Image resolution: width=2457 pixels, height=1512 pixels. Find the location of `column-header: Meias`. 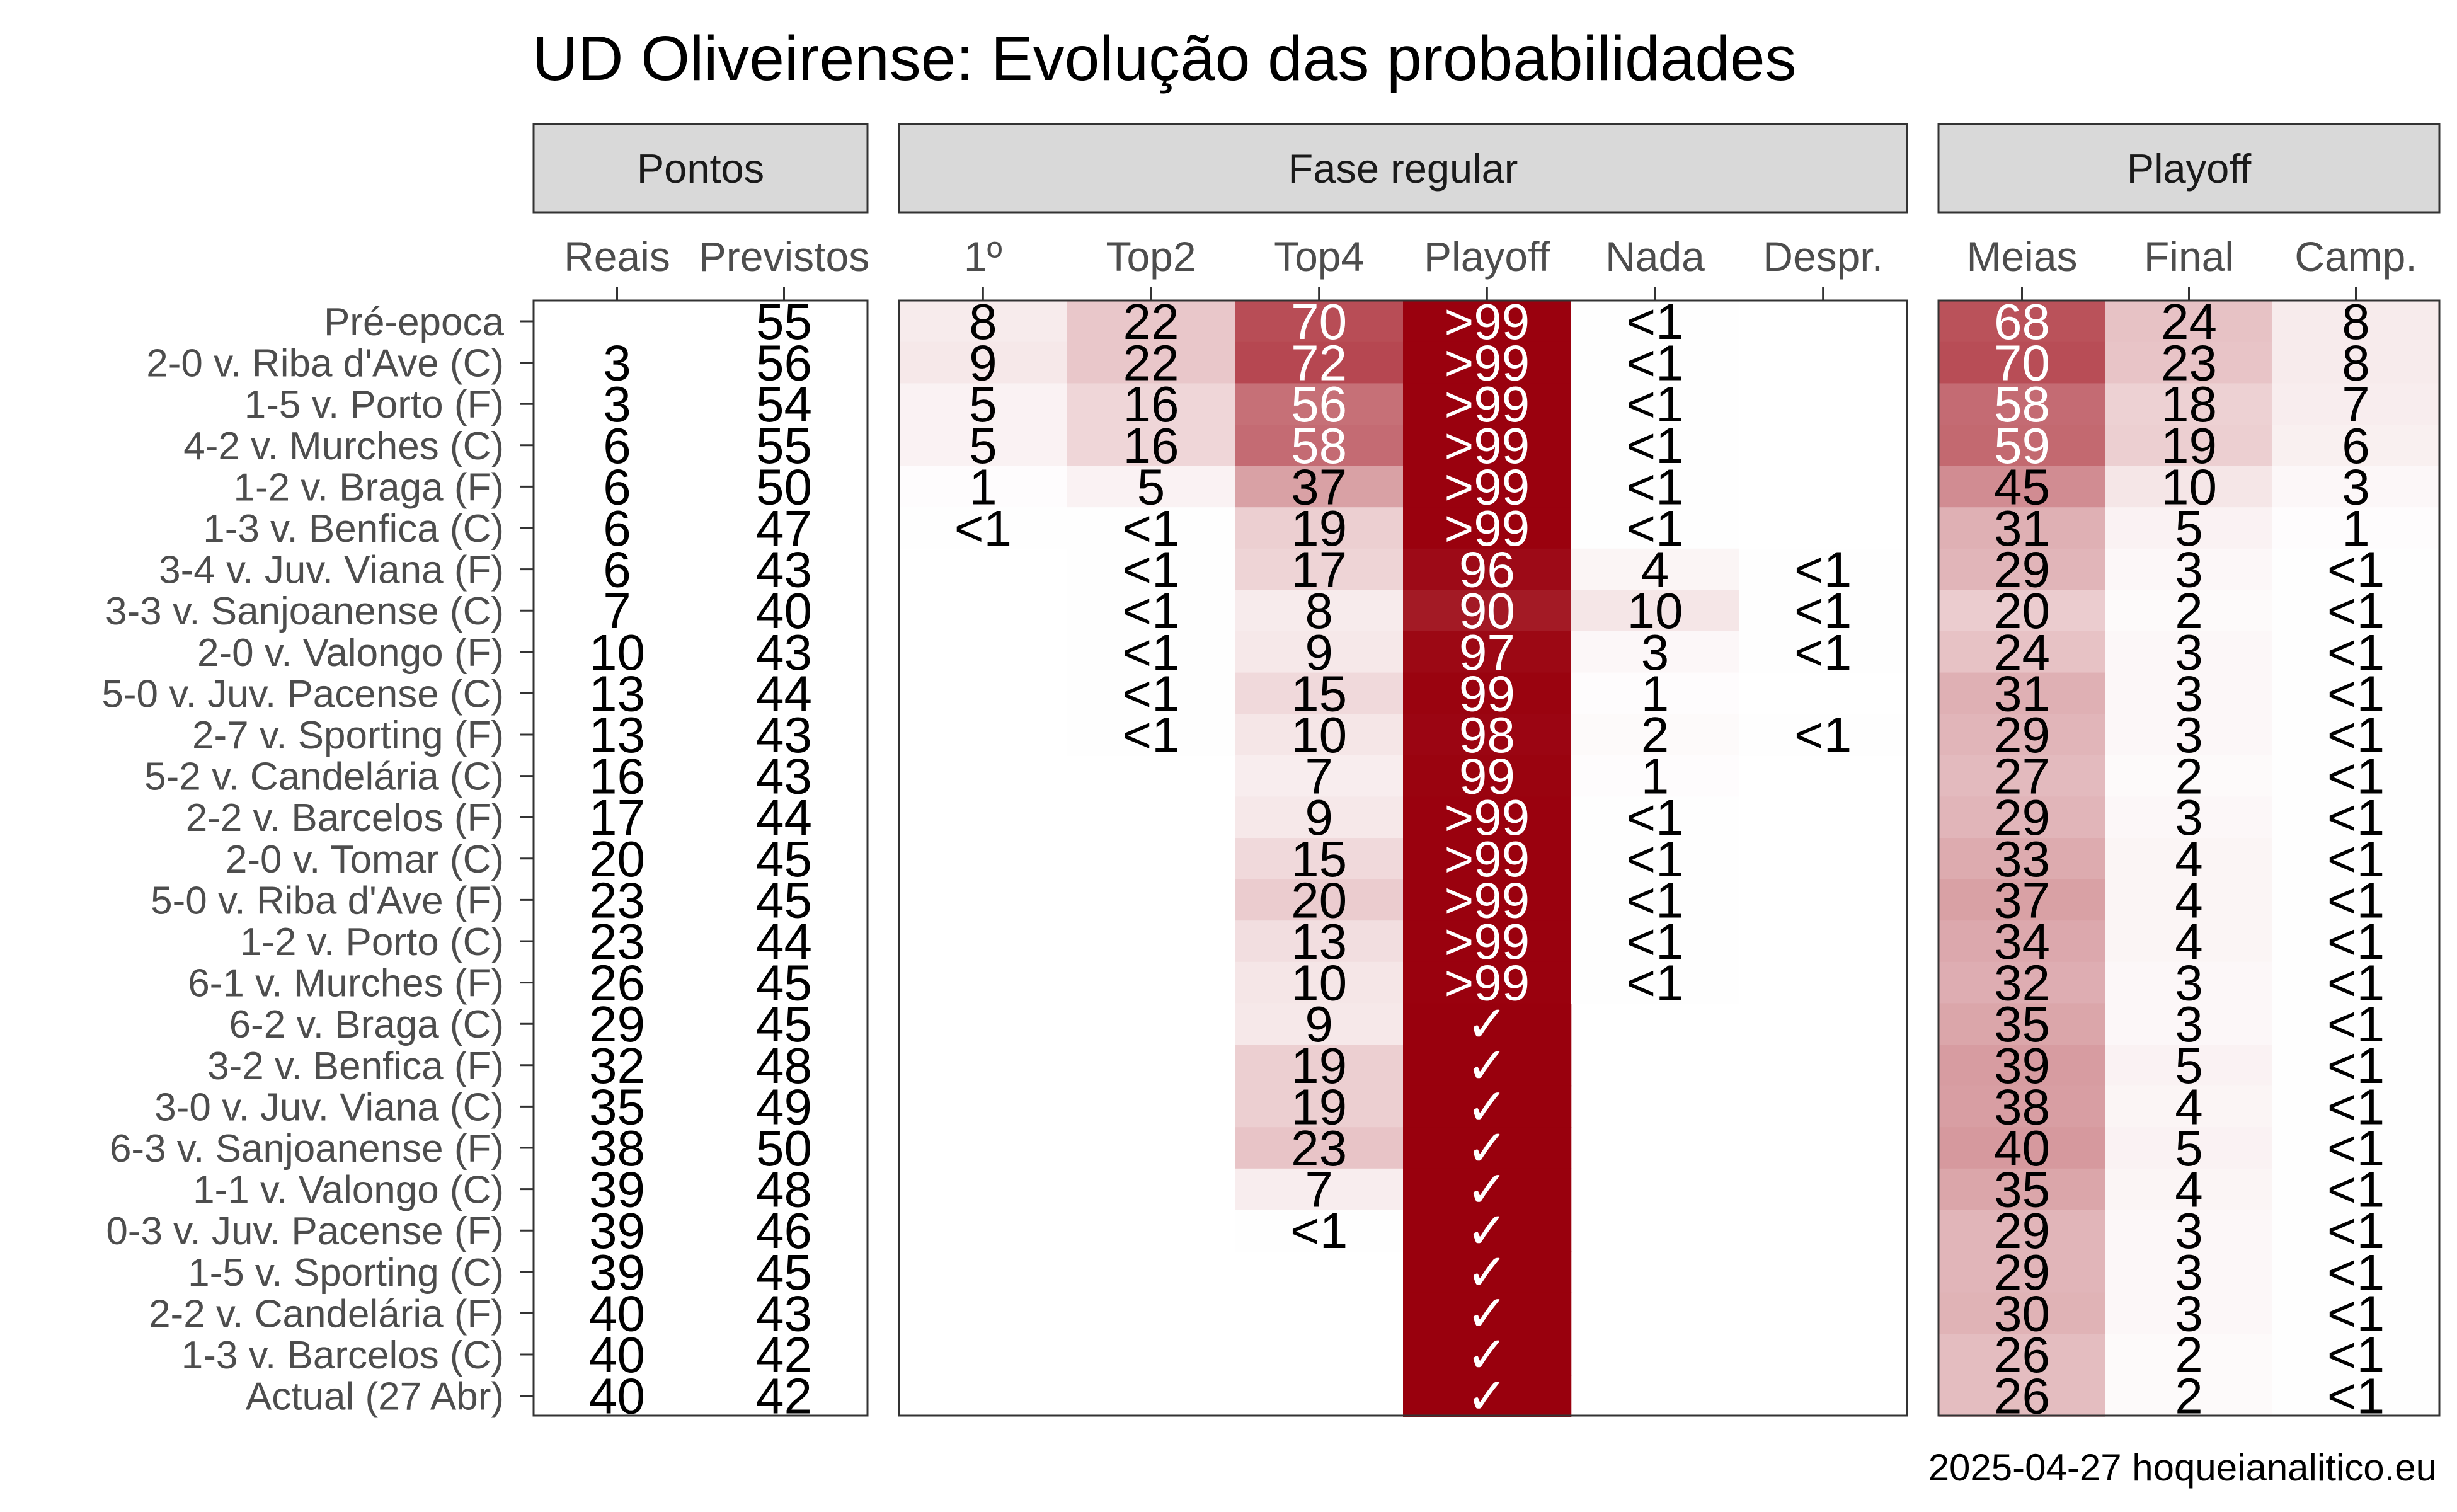

column-header: Meias is located at coordinates (2021, 256).